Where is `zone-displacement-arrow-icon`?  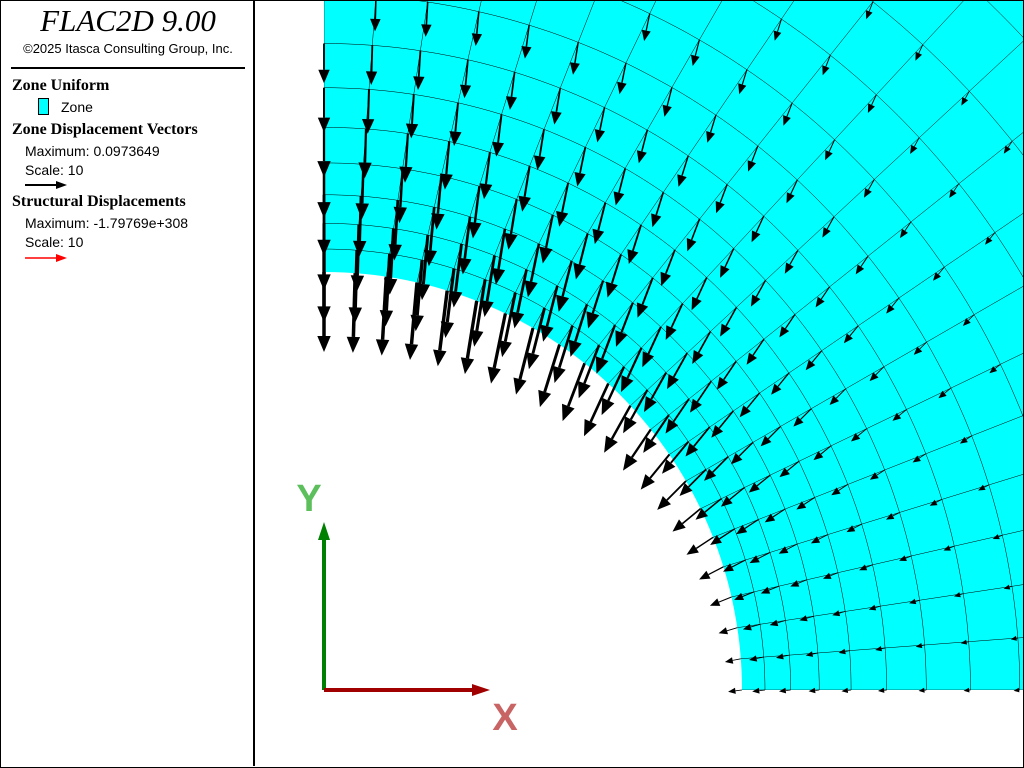
zone-displacement-arrow-icon is located at coordinates (46, 185).